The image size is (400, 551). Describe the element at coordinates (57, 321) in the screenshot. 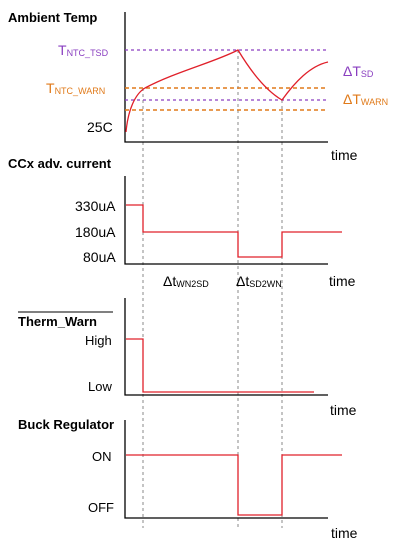

I see `therm-warn-title: Therm_Warn` at that location.